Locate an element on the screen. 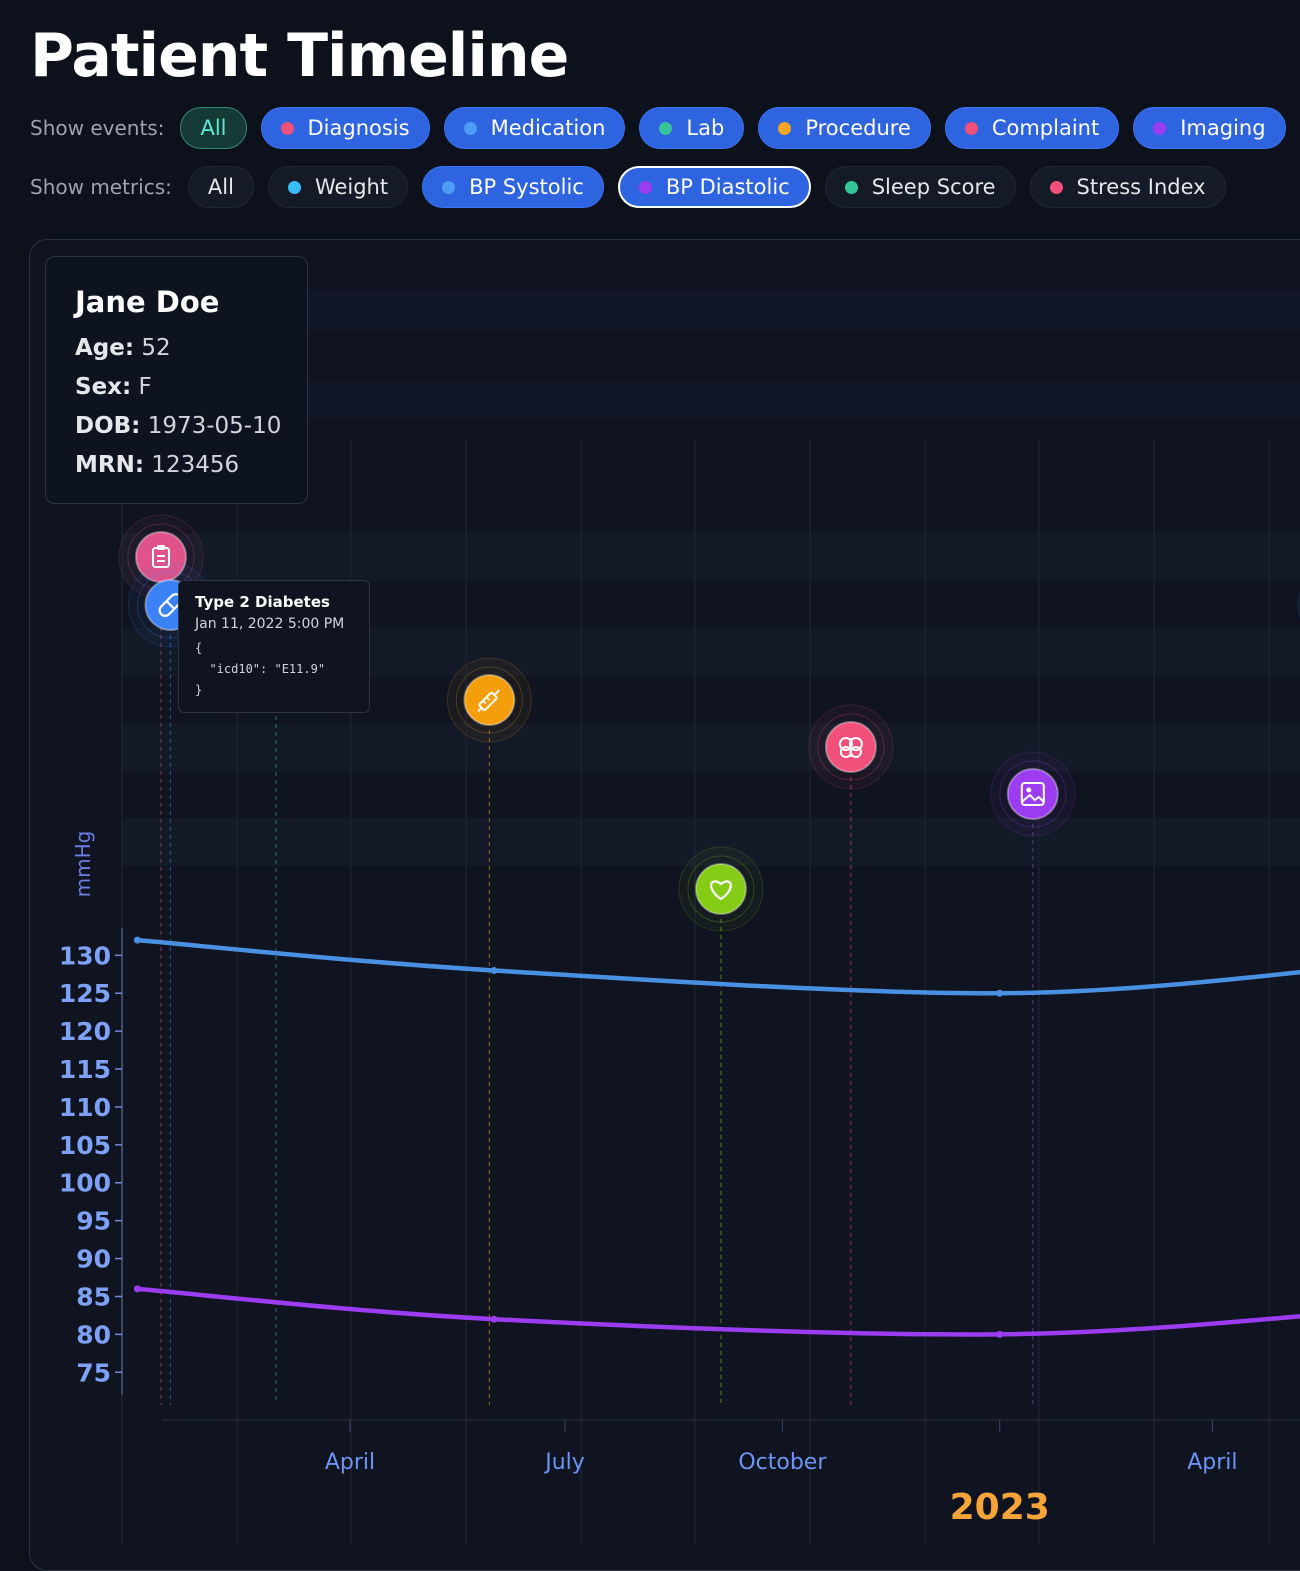 This screenshot has height=1571, width=1300. x-tick-label: July is located at coordinates (564, 1462).